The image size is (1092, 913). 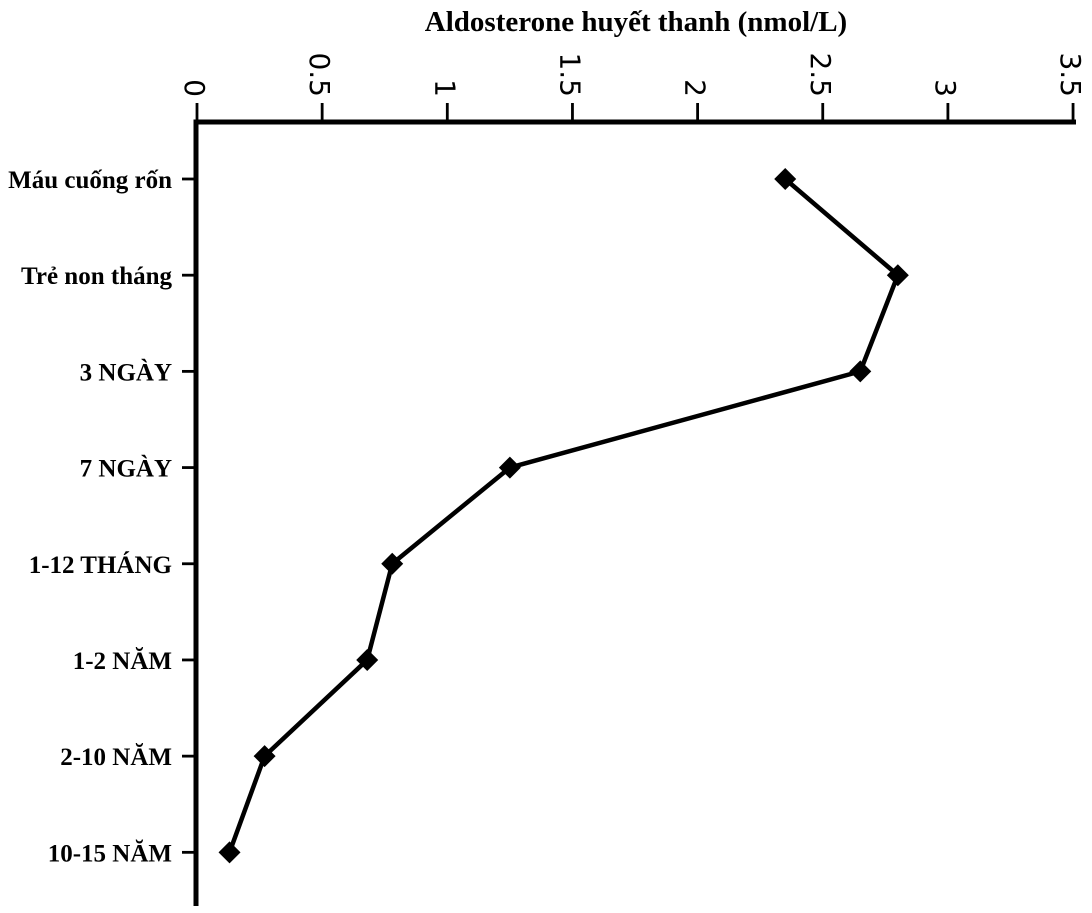 I want to click on x-axis-tick-label: 0, so click(x=194, y=88).